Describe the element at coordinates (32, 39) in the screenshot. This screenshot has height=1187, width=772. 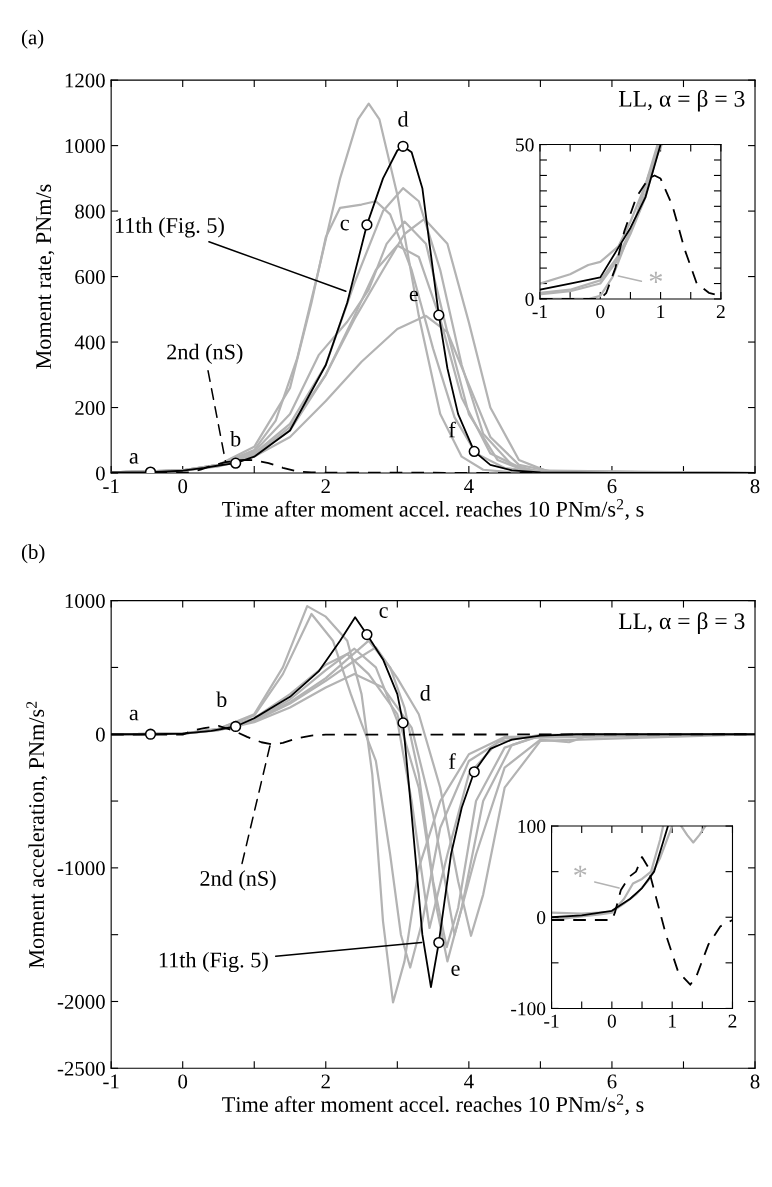
I see `chart-title: (a)` at that location.